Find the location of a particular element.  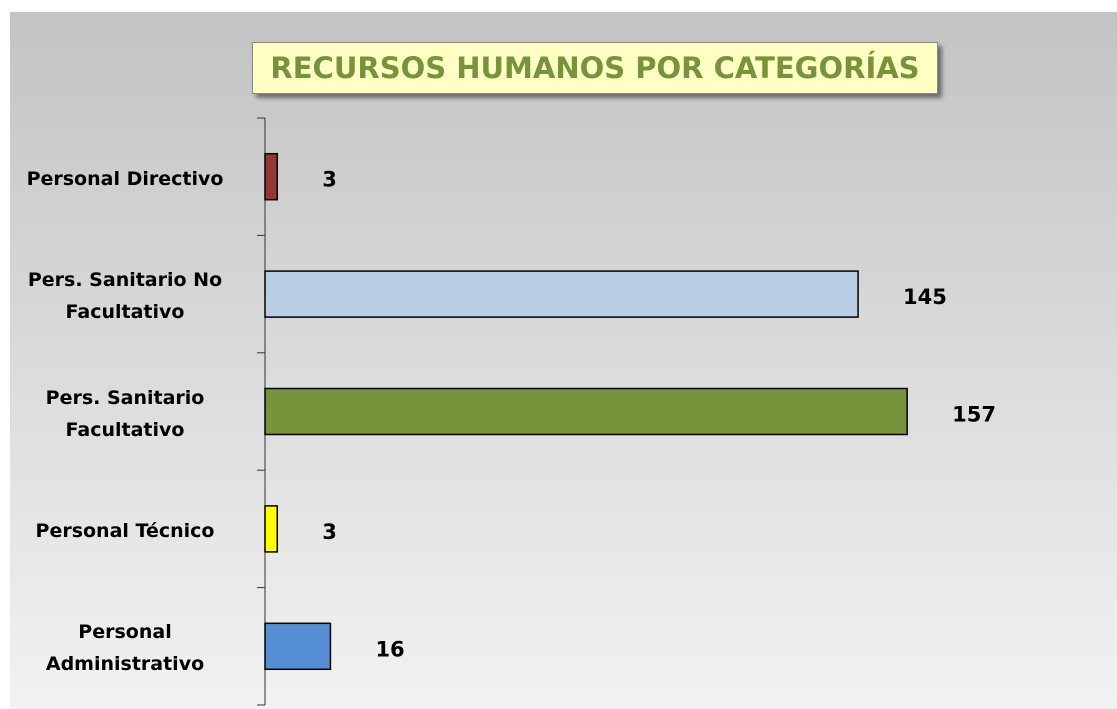

data-label: 145 is located at coordinates (925, 297).